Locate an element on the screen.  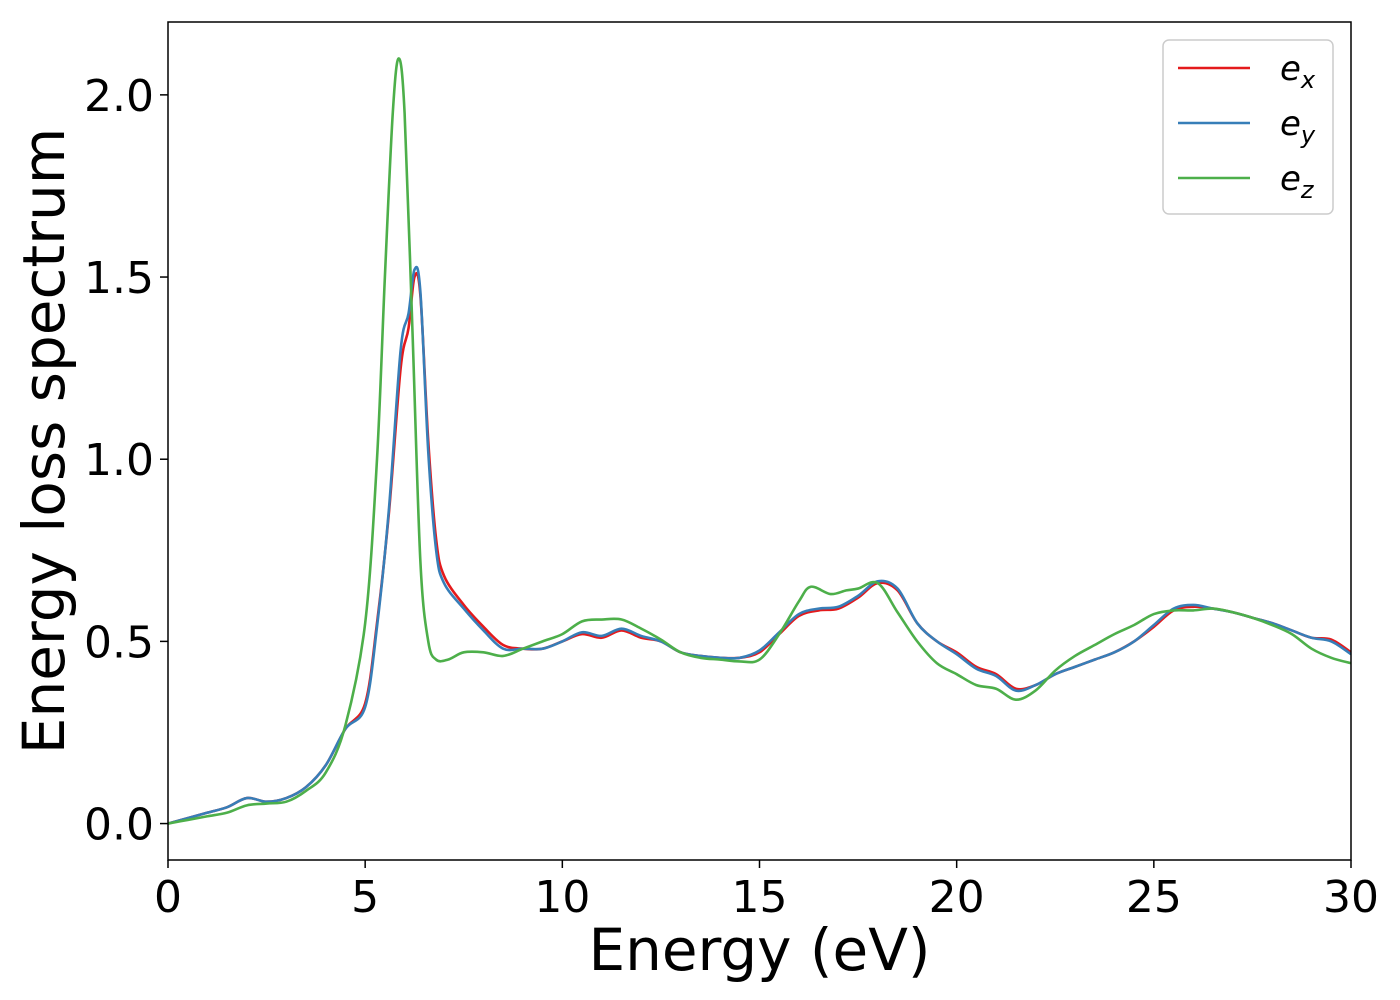
legend-label-z: ez is located at coordinates (1297, 181).